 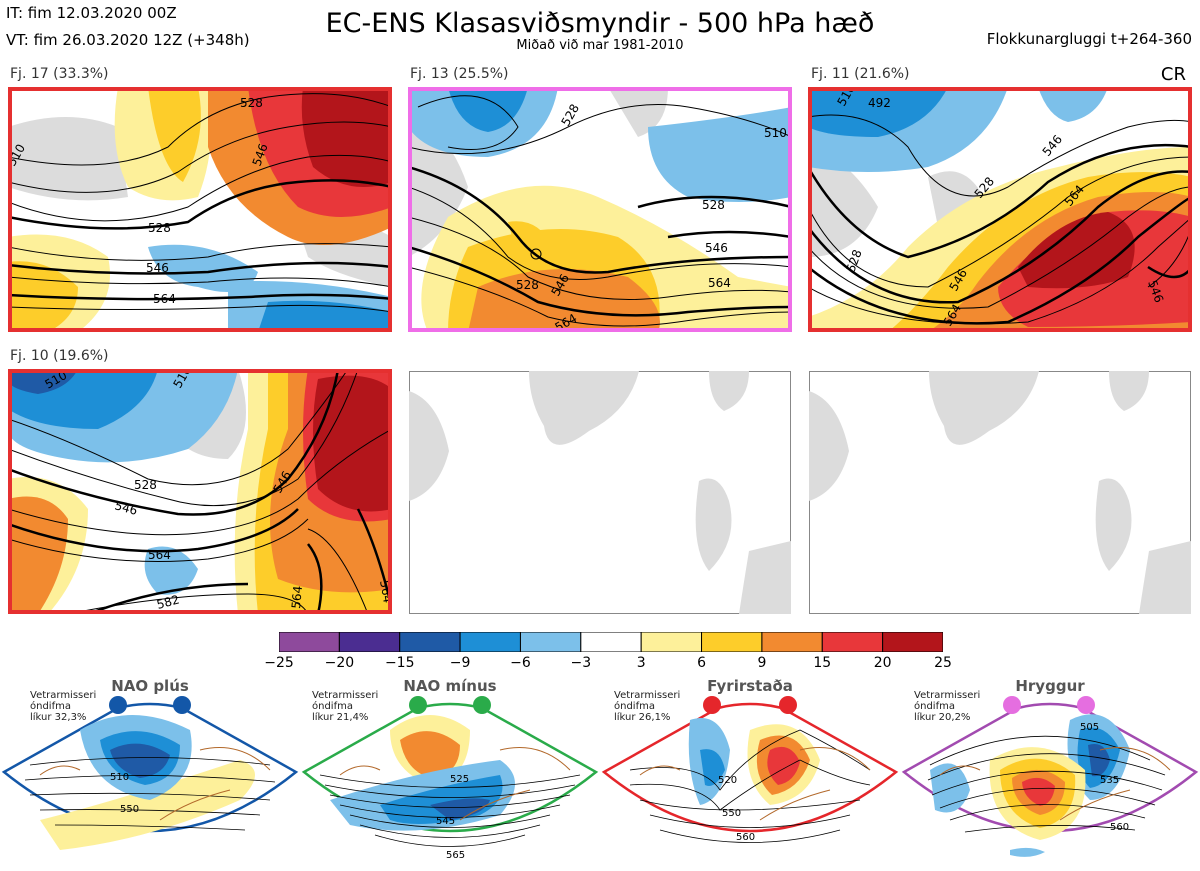 I want to click on panel-label-4: Fj. 10 (19.6%), so click(x=59, y=356).